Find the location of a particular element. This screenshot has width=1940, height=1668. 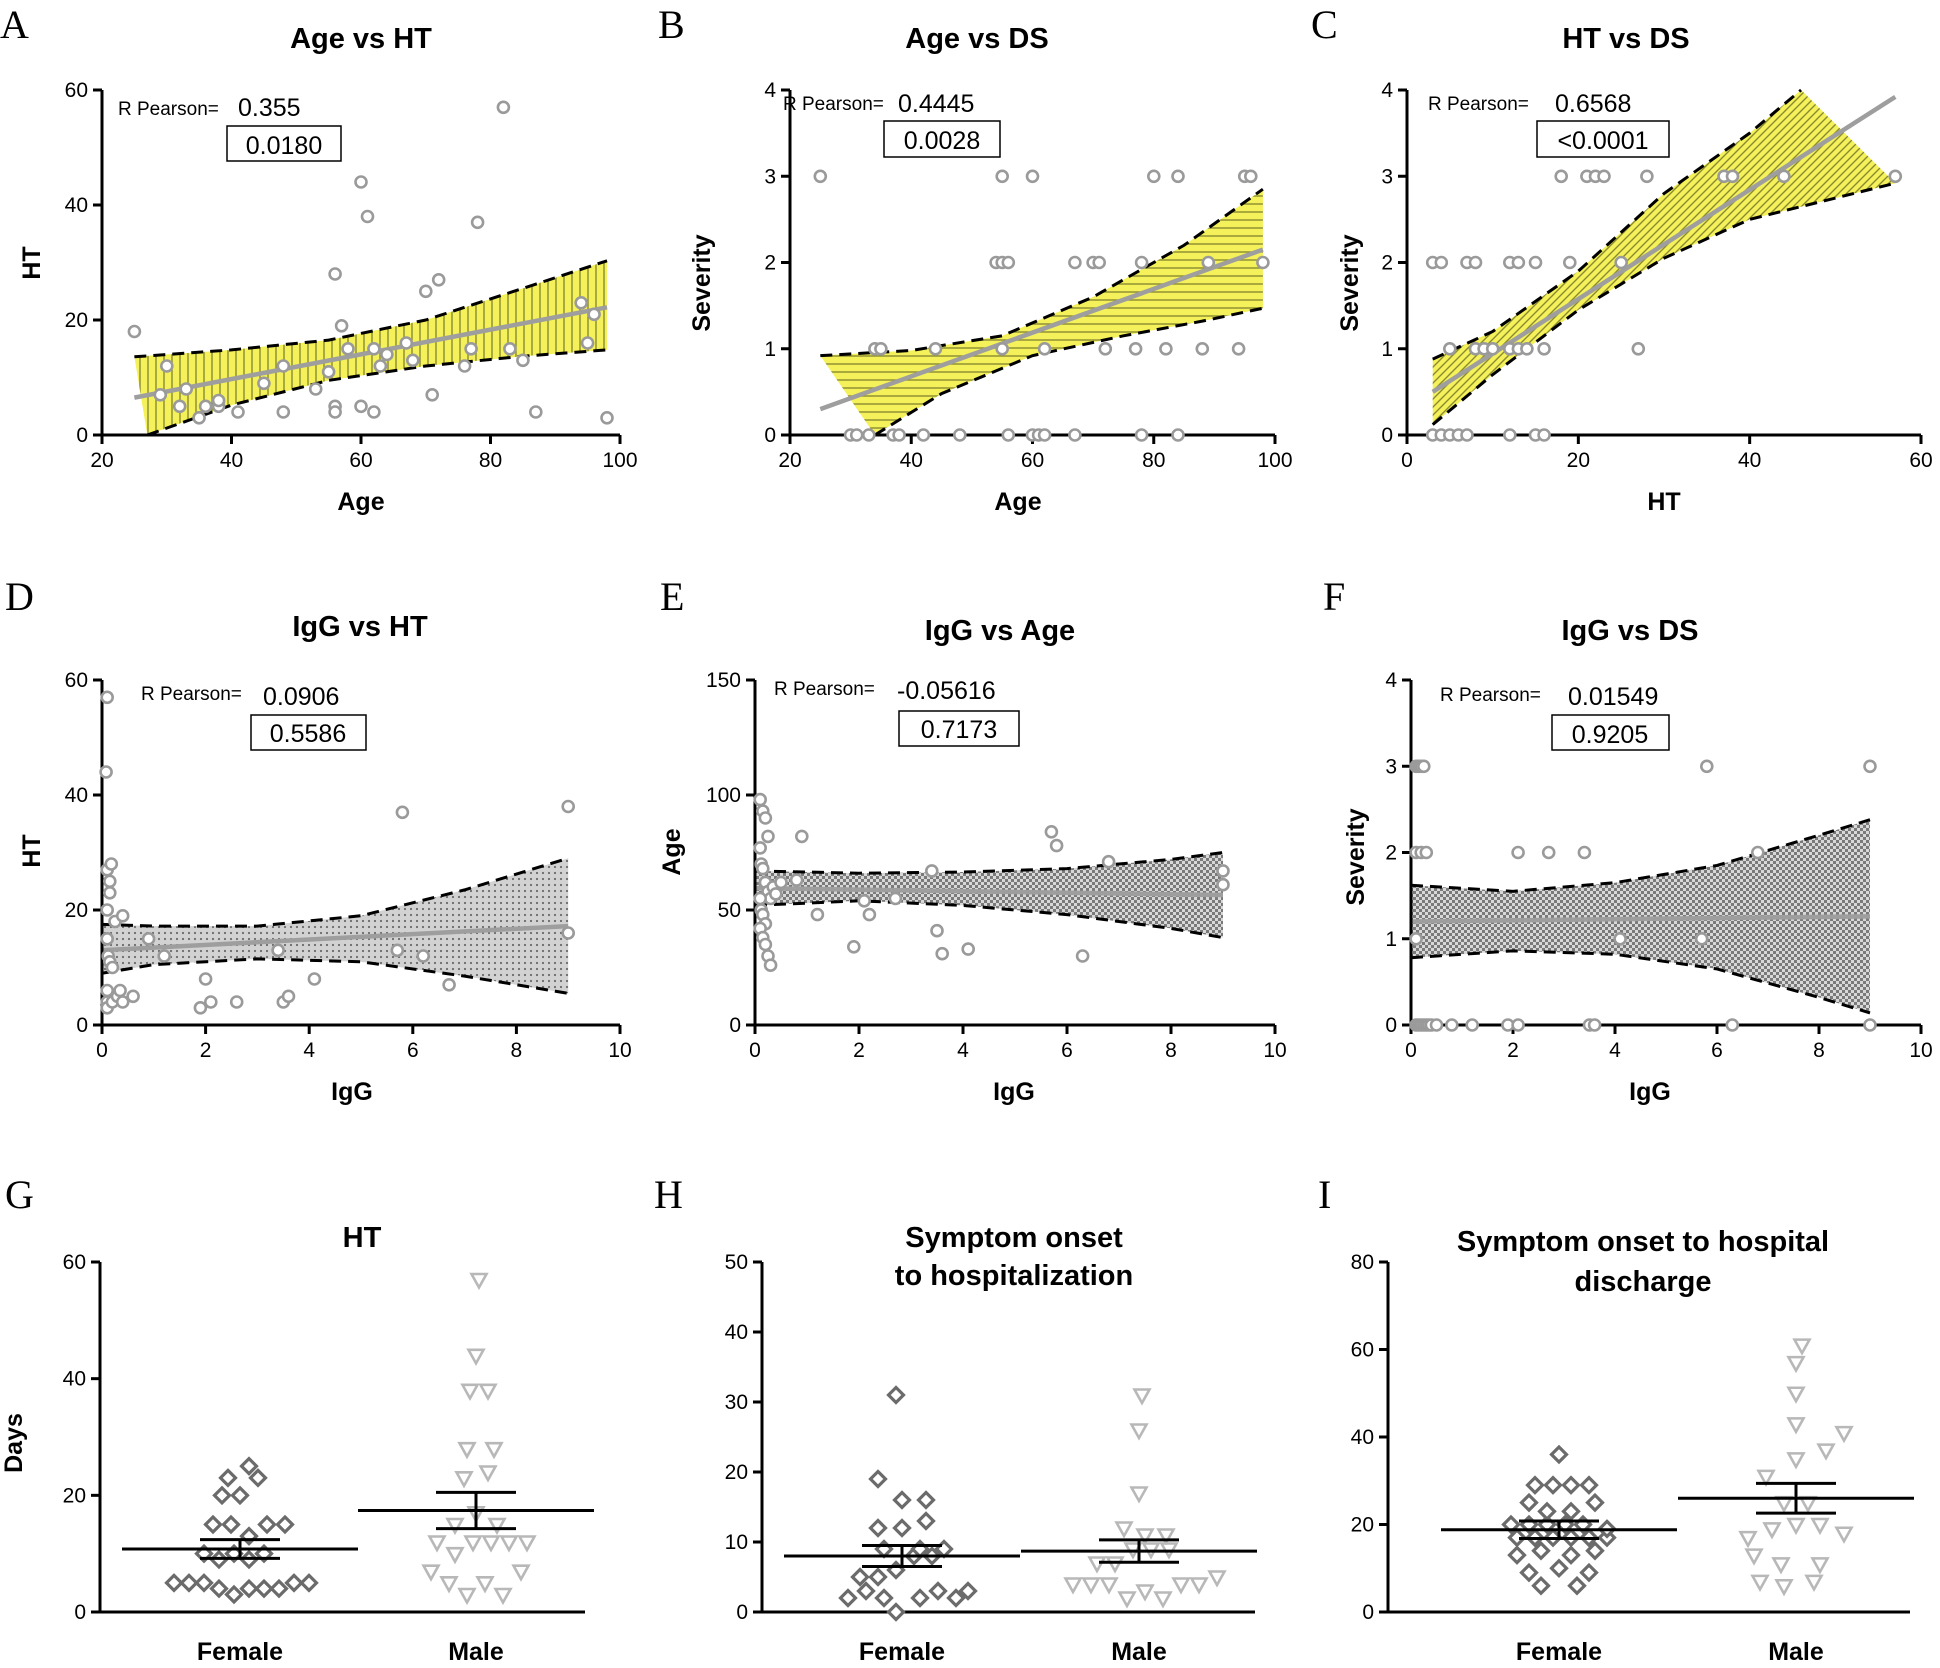

y-tick-label-C: 2 is located at coordinates (1387, 263).